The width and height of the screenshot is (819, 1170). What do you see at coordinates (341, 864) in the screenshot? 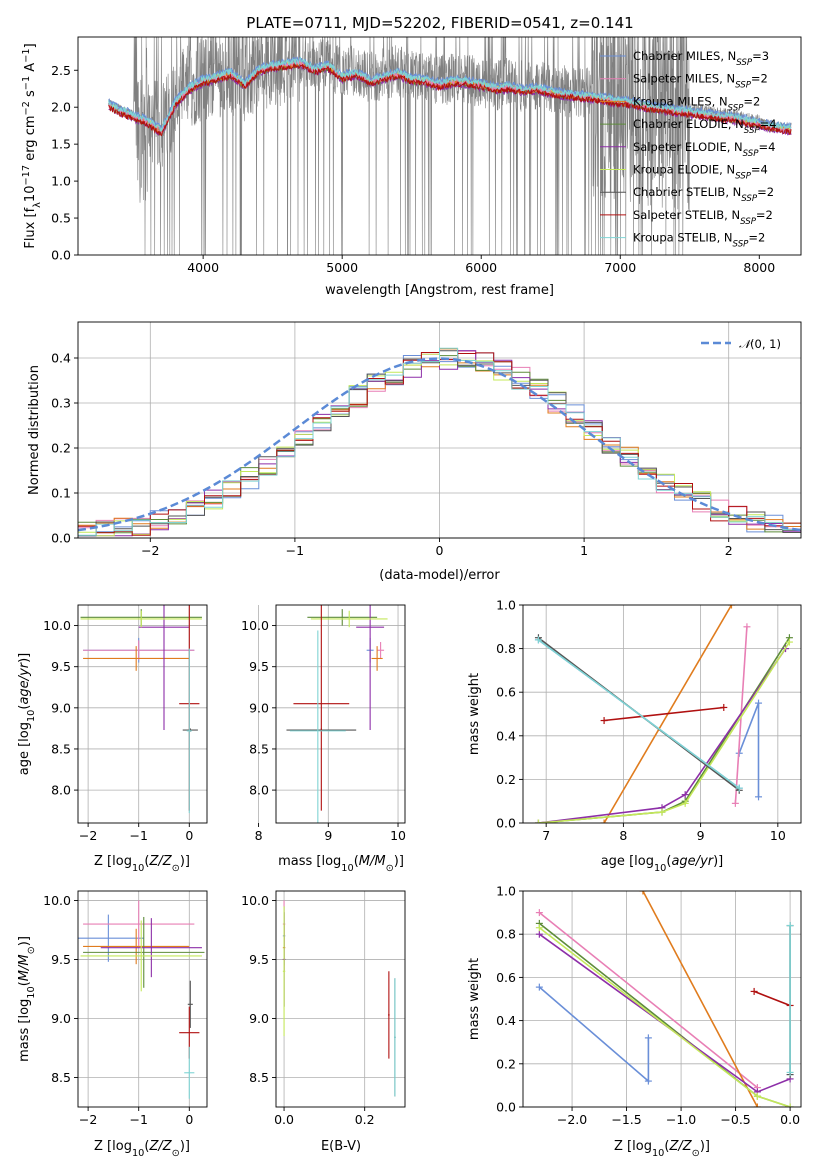
I see `x-axis-label: mass [log10(M/M⊙)]` at bounding box center [341, 864].